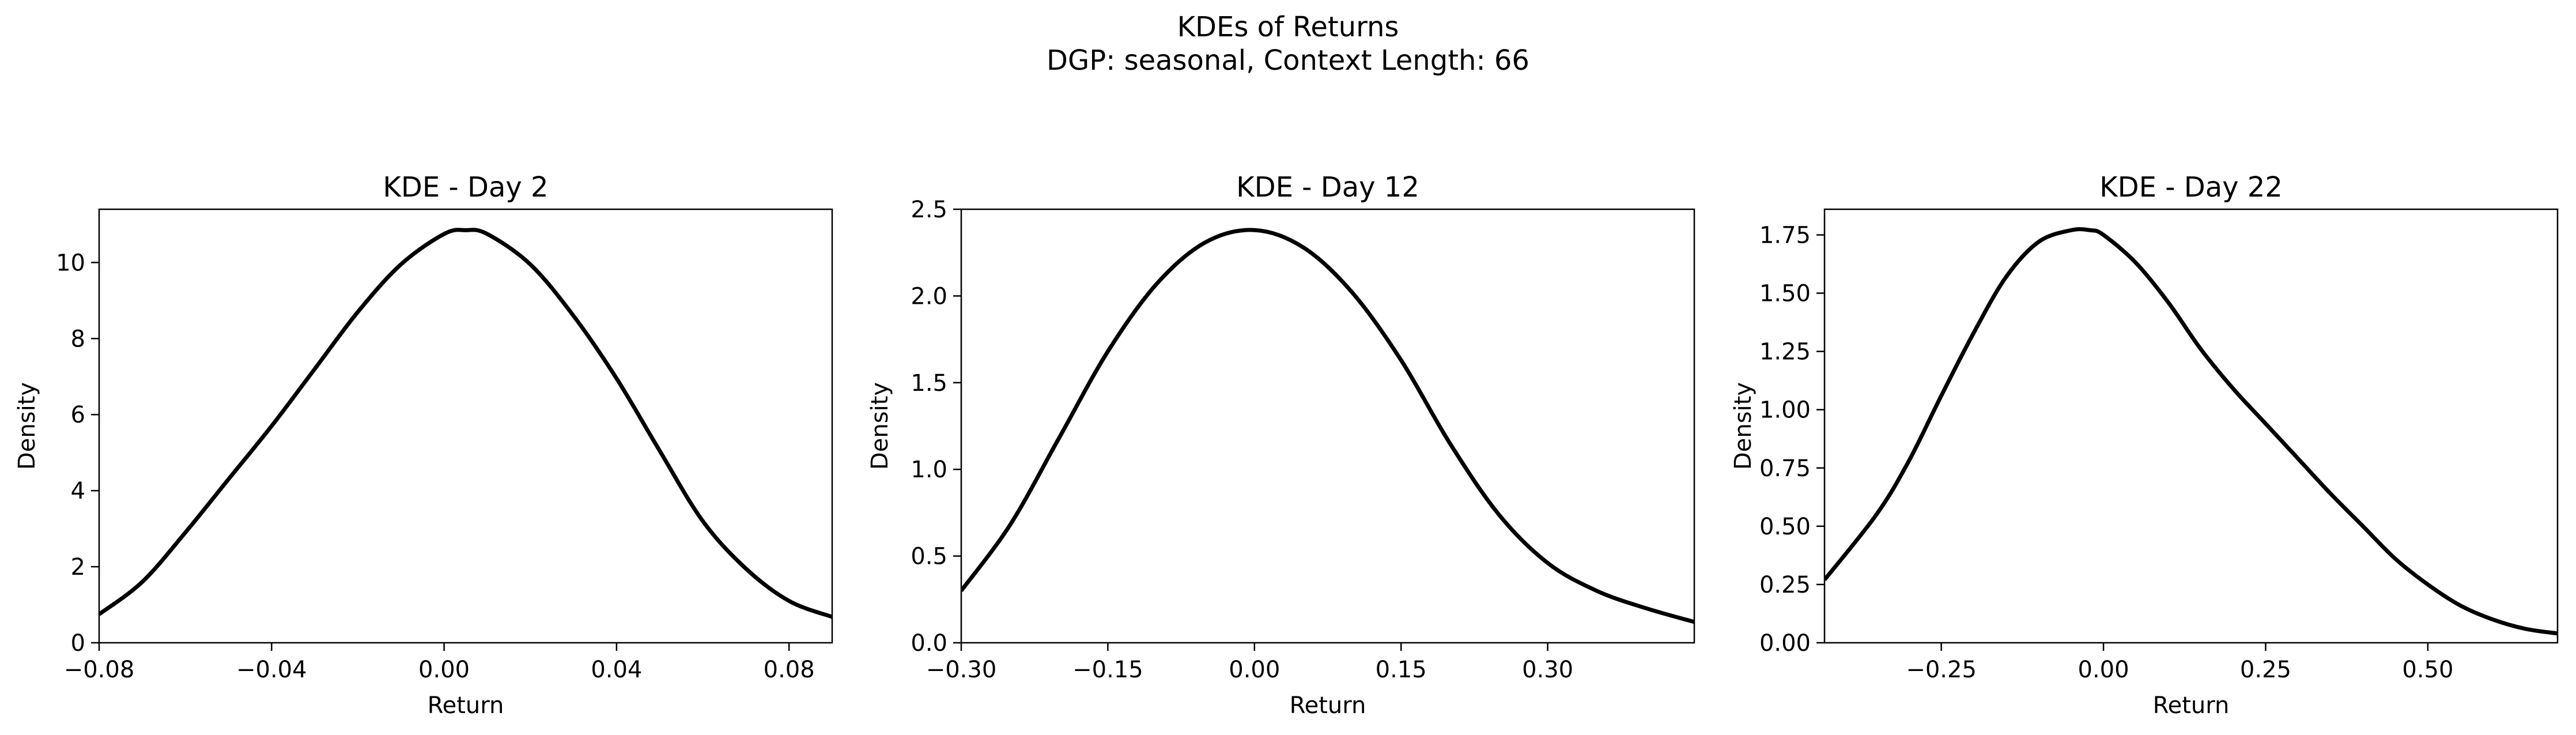 This screenshot has height=735, width=2576. What do you see at coordinates (929, 383) in the screenshot?
I see `y-tick-label: 1.5` at bounding box center [929, 383].